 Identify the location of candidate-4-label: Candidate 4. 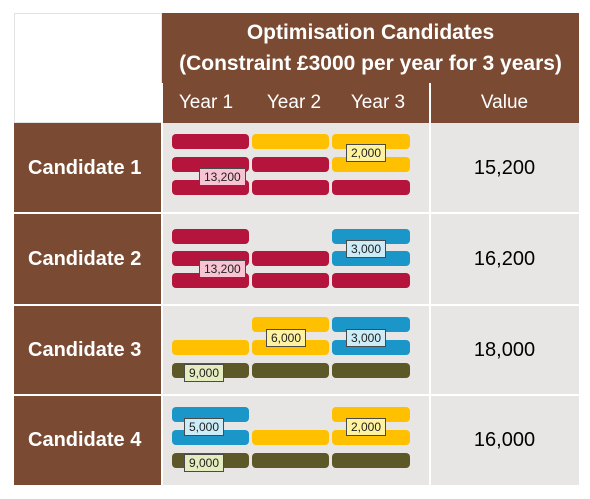
(88, 440).